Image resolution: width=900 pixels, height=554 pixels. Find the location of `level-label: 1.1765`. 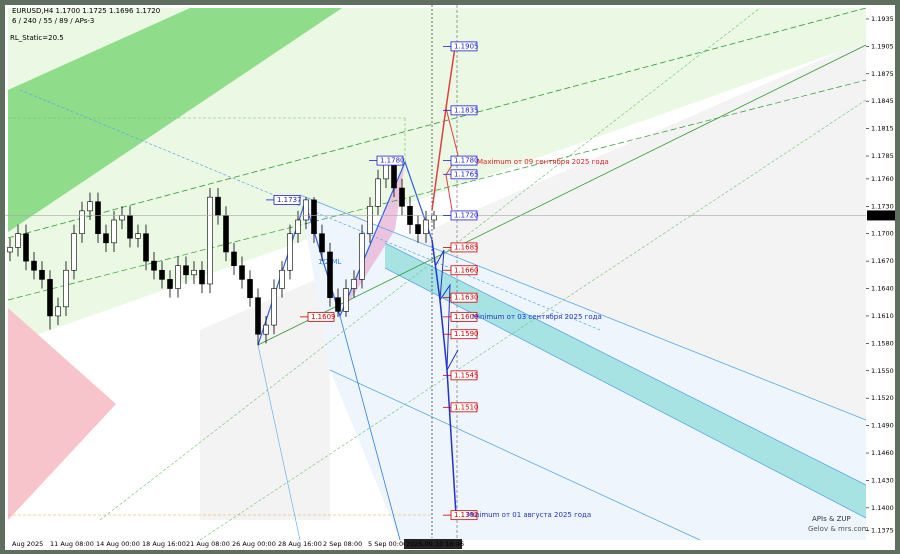

level-label: 1.1765 is located at coordinates (466, 174).